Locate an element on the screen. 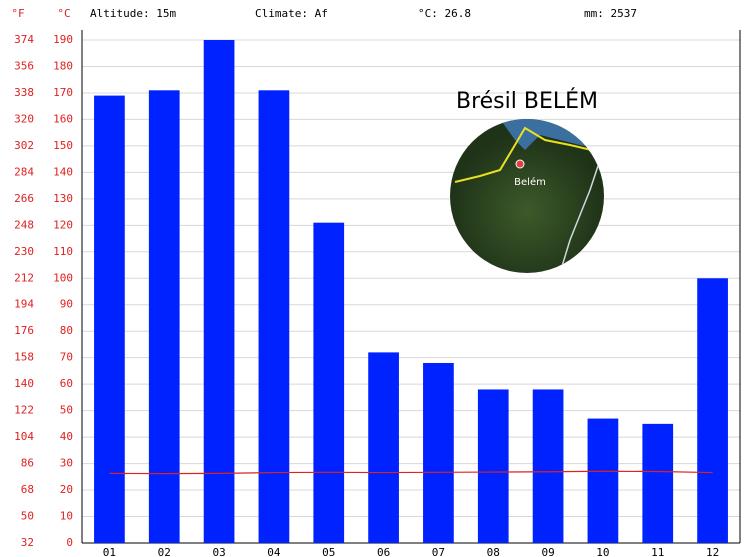 The image size is (753, 557). y-tick-label: 20 is located at coordinates (66, 489).